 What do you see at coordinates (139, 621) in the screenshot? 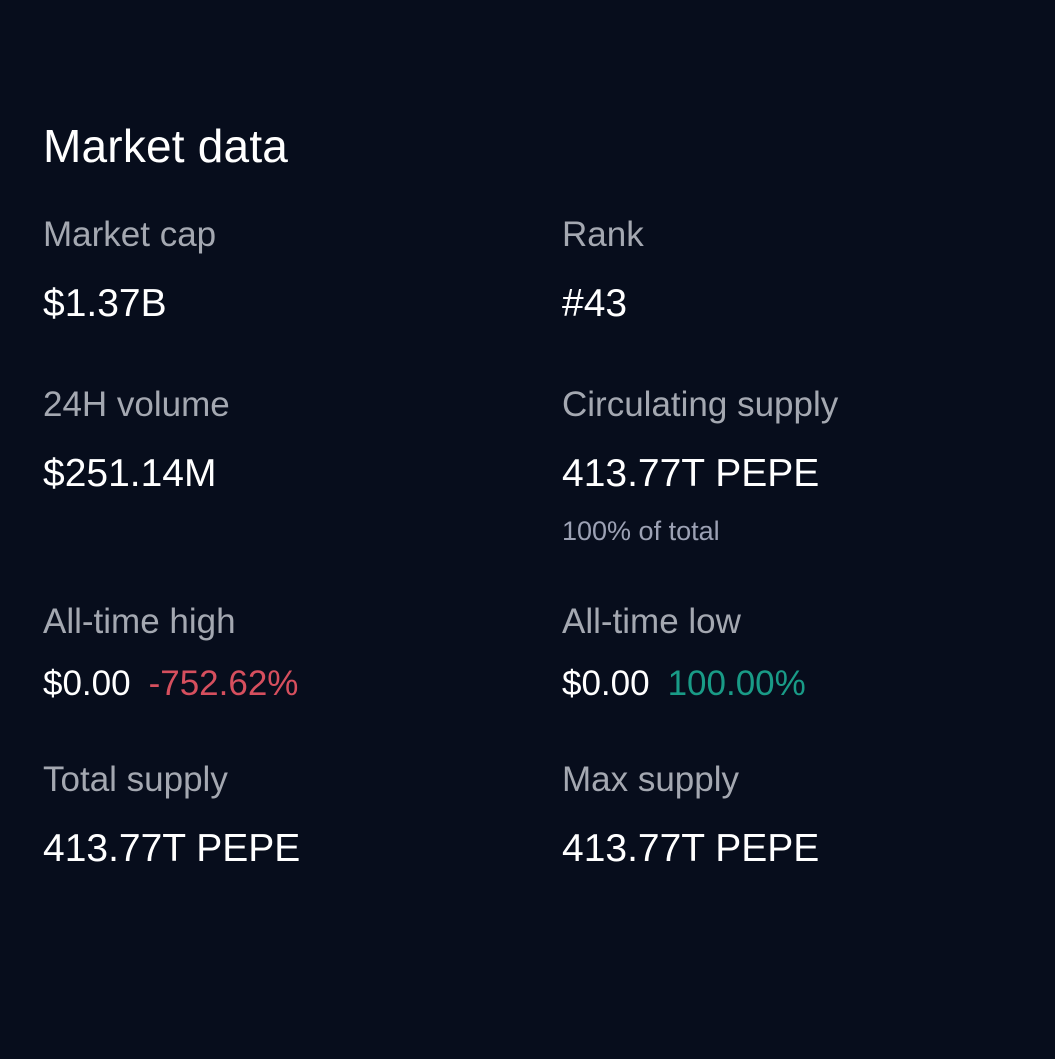
I see `all-time-high-label: All-time high` at bounding box center [139, 621].